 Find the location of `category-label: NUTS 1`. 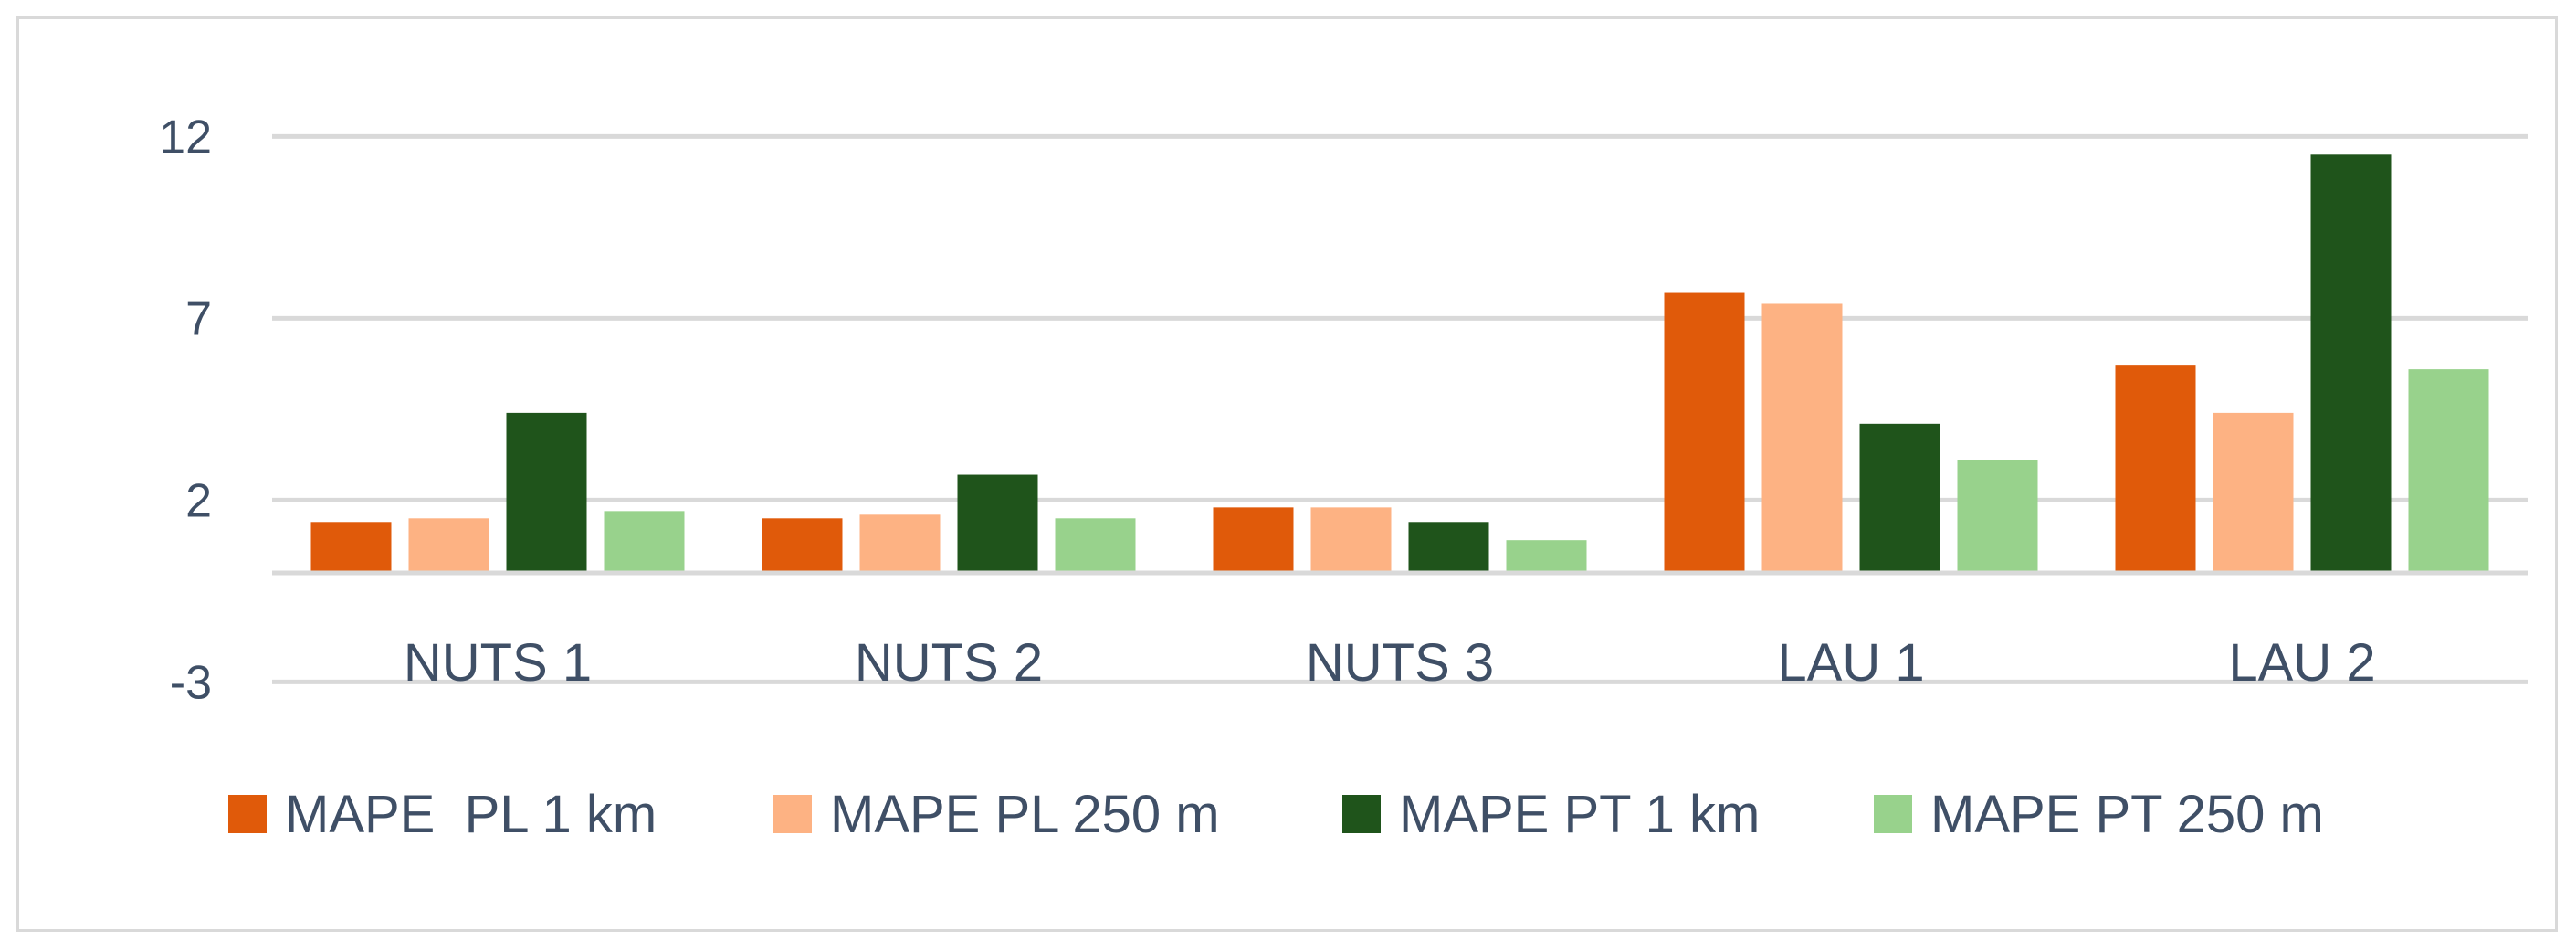

category-label: NUTS 1 is located at coordinates (498, 663).